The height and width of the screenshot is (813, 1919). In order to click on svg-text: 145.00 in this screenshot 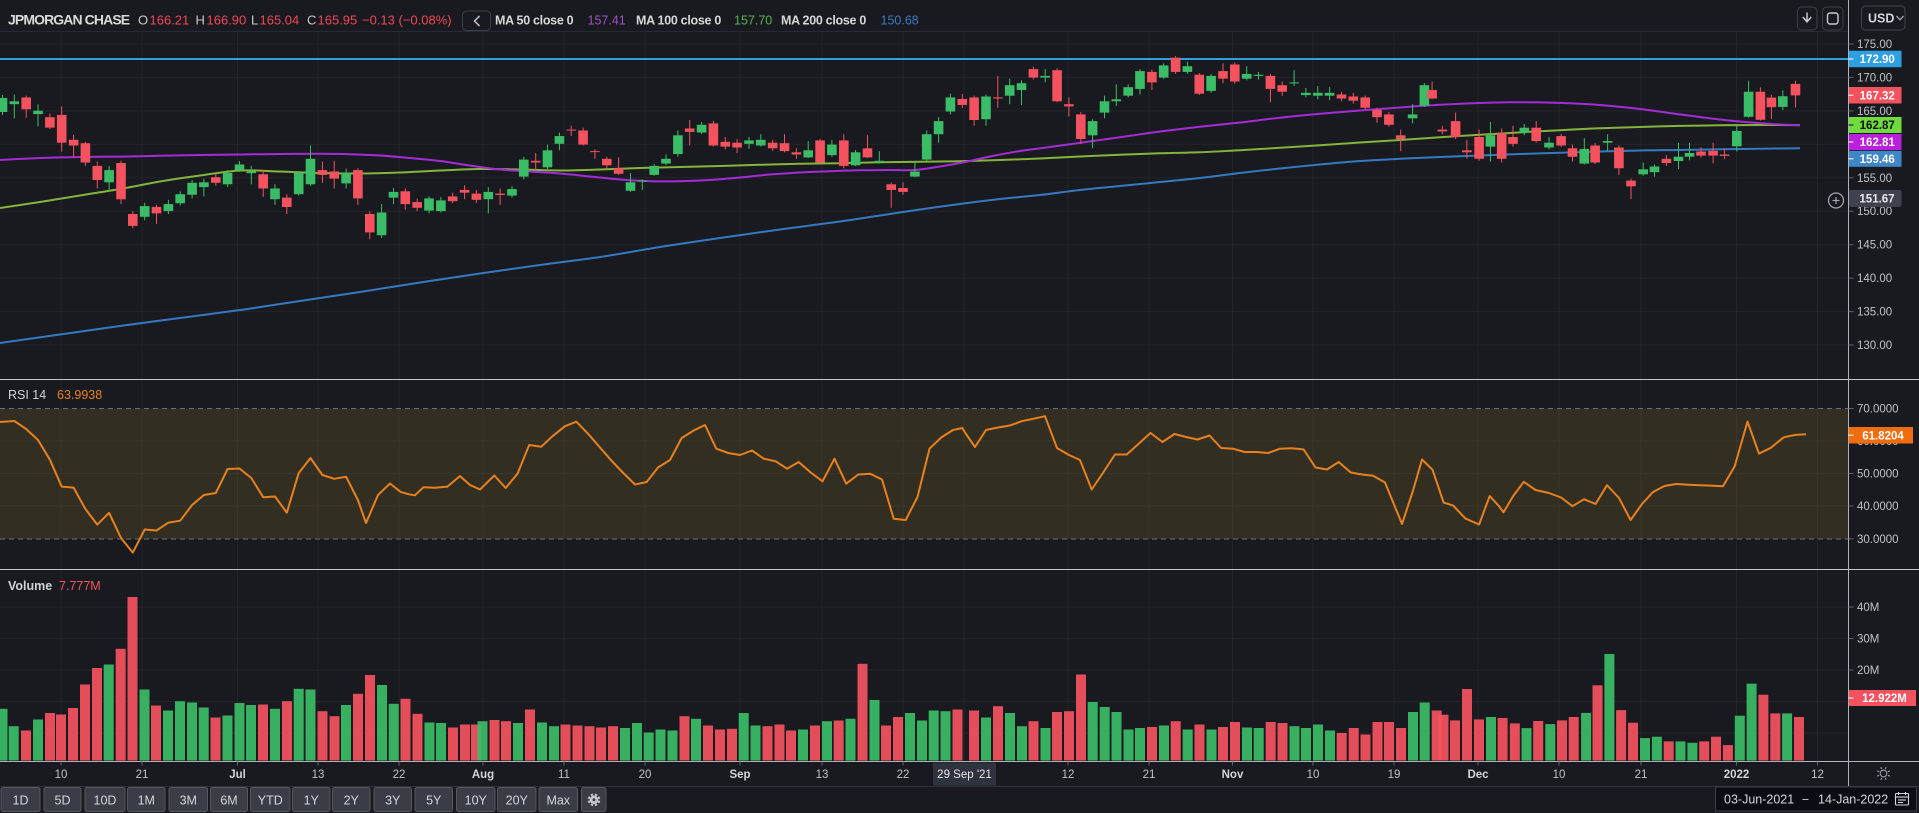, I will do `click(1874, 246)`.